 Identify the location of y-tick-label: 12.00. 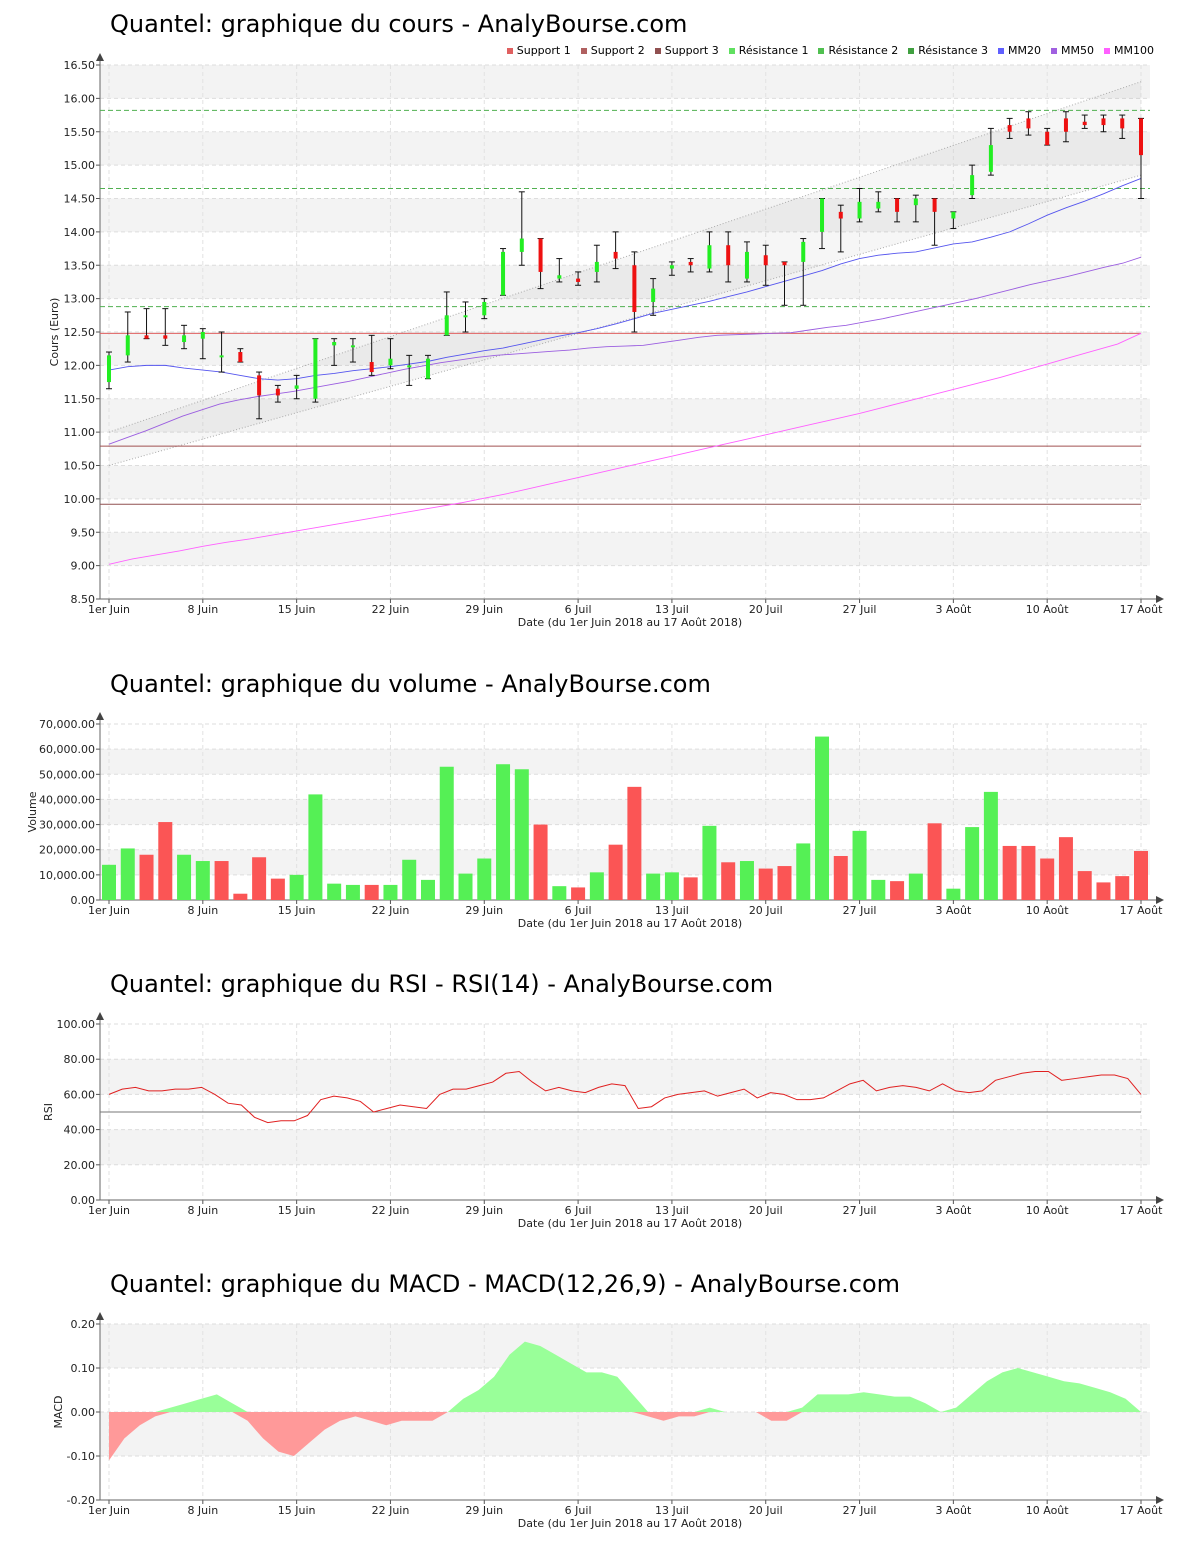
(80, 365).